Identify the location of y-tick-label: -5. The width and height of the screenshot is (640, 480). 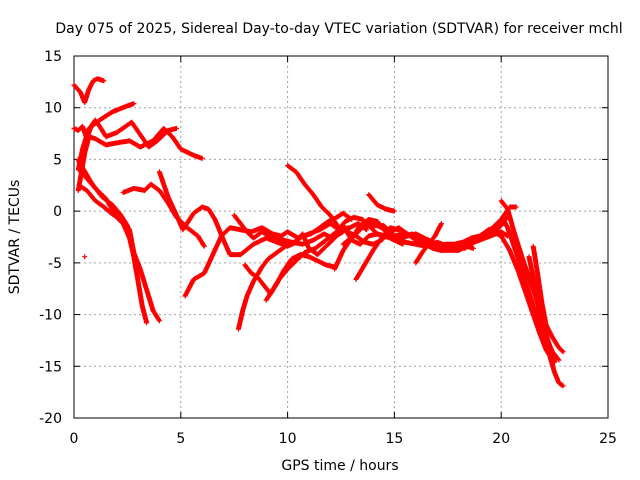
(55, 264).